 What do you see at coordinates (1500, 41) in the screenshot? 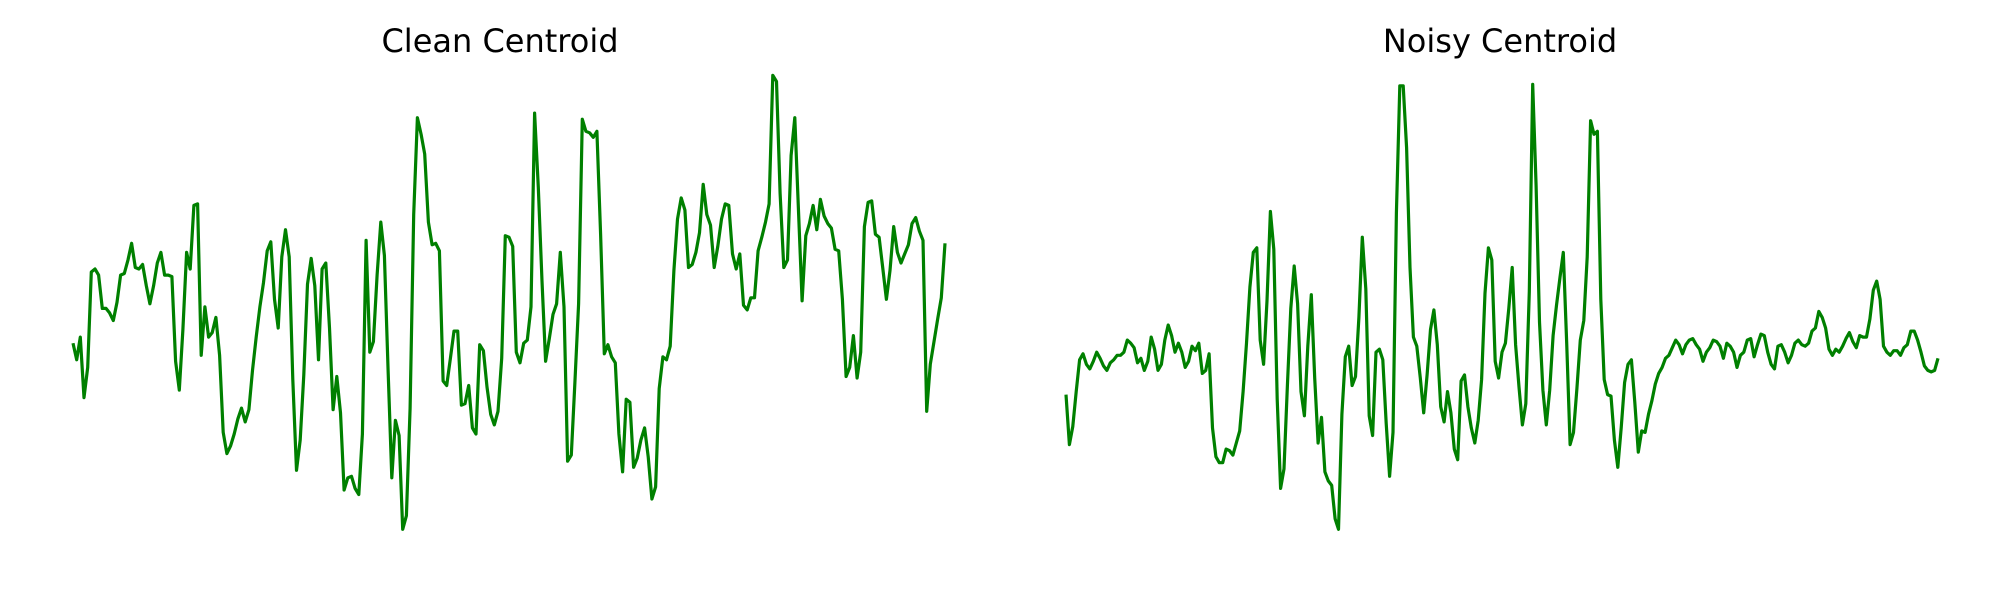
I see `chart-title: Noisy Centroid` at bounding box center [1500, 41].